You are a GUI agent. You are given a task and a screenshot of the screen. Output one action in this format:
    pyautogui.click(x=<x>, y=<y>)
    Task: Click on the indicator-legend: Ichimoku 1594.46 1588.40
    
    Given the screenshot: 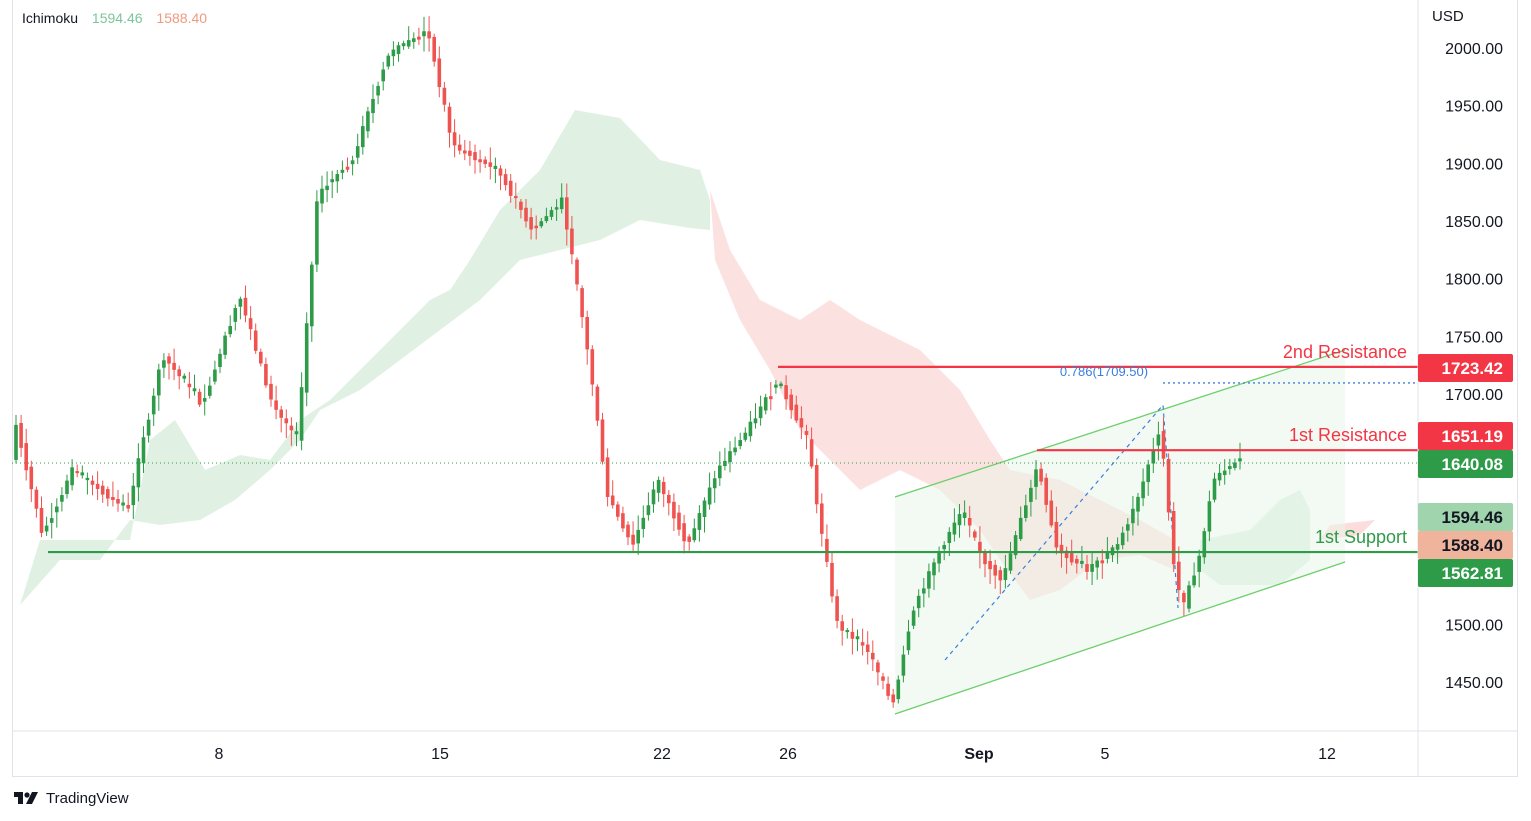 What is the action you would take?
    pyautogui.click(x=114, y=18)
    